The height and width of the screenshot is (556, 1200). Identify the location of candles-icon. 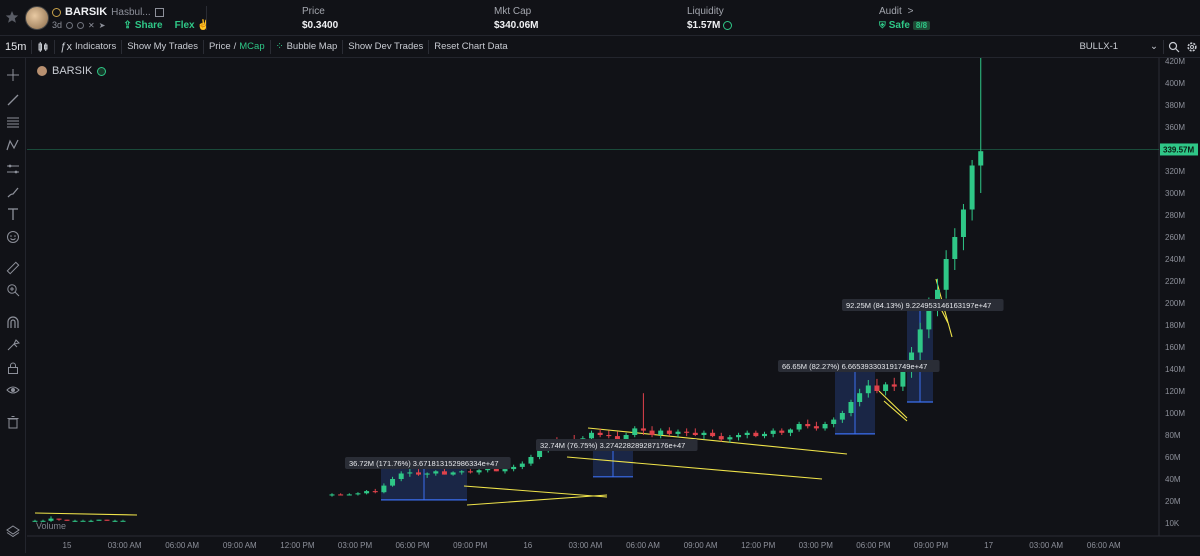
(43, 46).